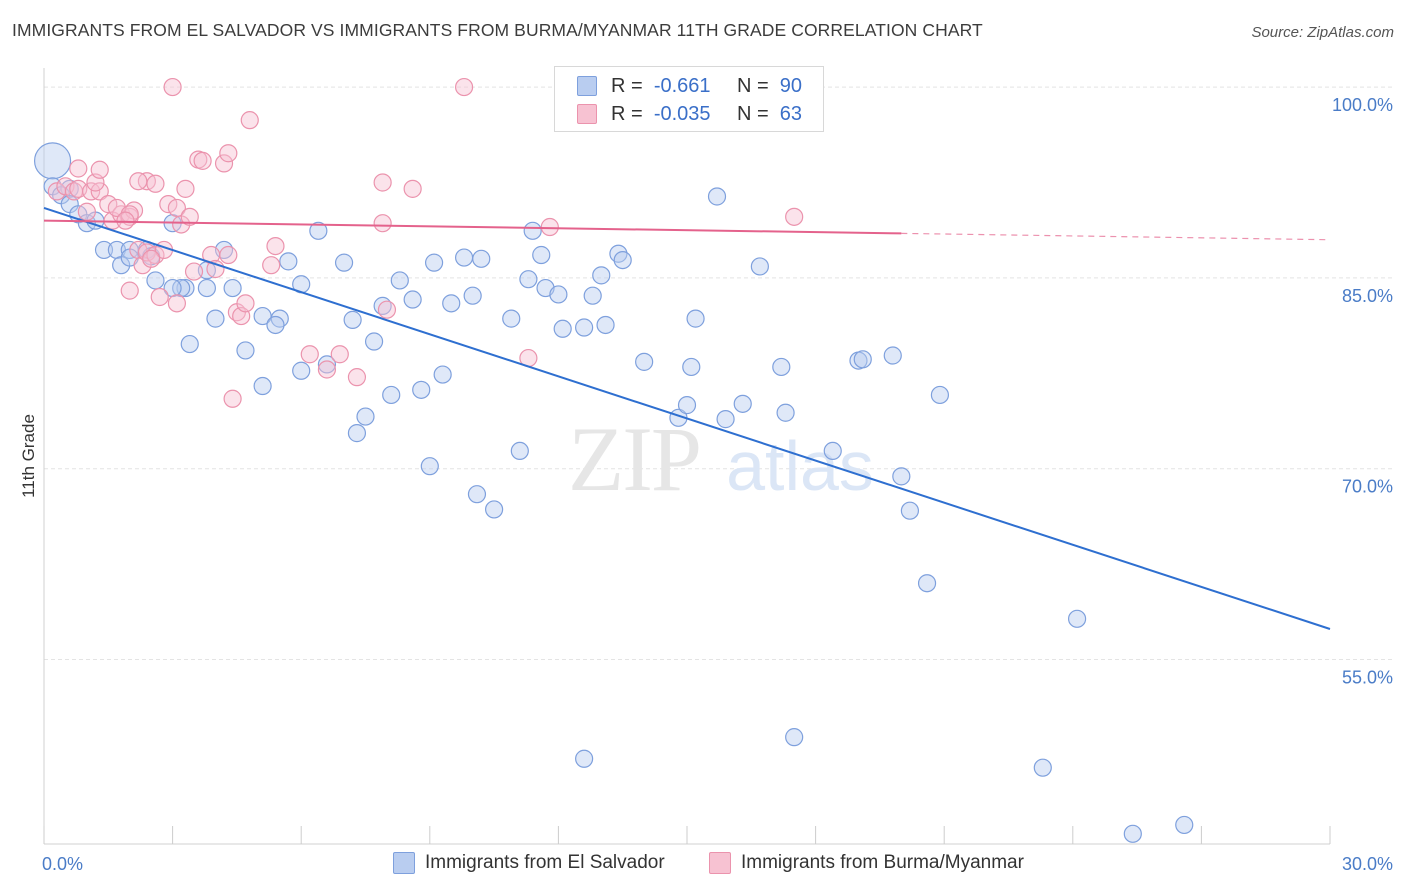  I want to click on watermark: ZIP atlas, so click(721, 459).